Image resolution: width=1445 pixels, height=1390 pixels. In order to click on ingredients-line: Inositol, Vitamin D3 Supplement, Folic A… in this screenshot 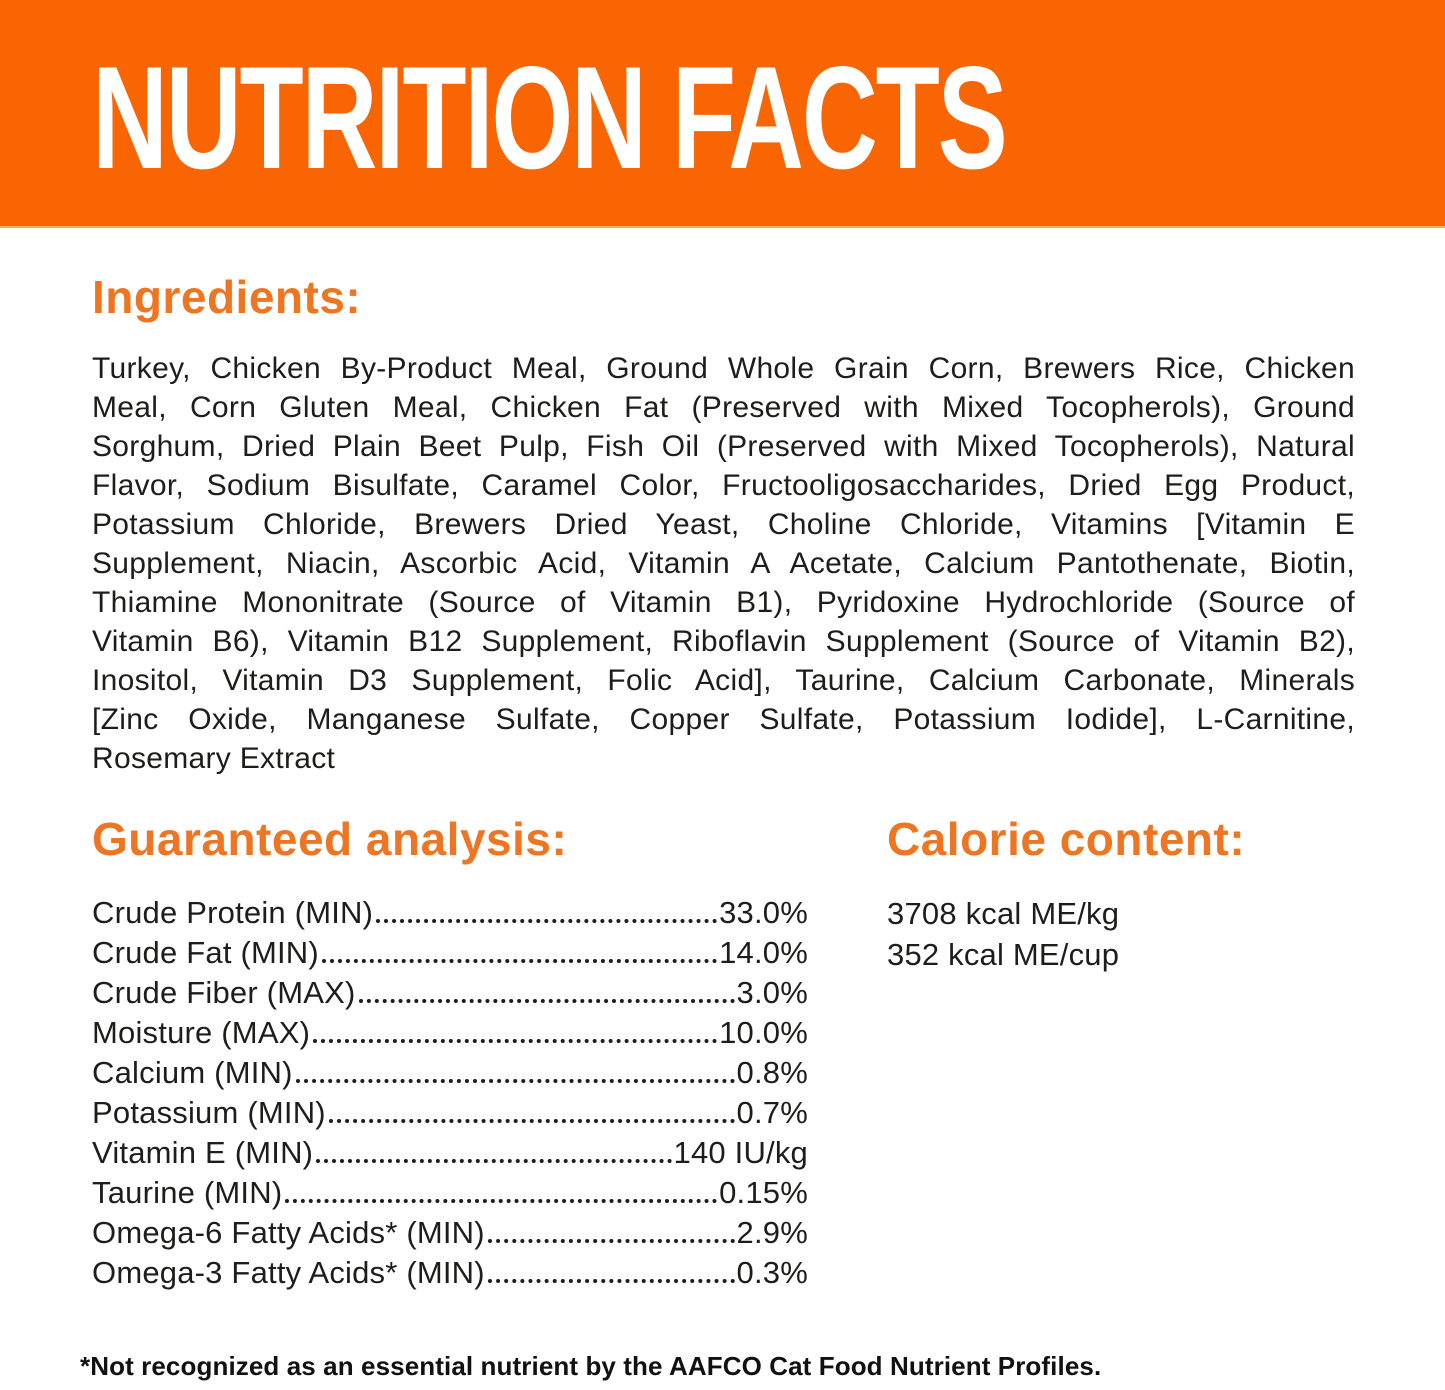, I will do `click(723, 680)`.